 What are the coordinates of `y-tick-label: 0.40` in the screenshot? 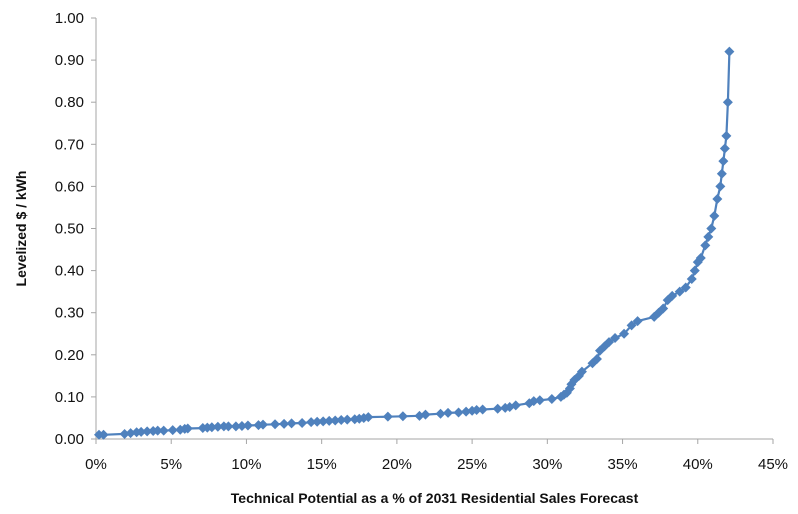 It's located at (69, 271).